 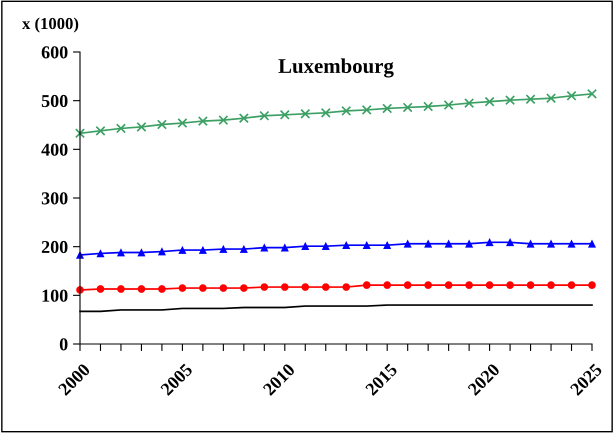 What do you see at coordinates (55, 101) in the screenshot?
I see `y-tick-label: 500` at bounding box center [55, 101].